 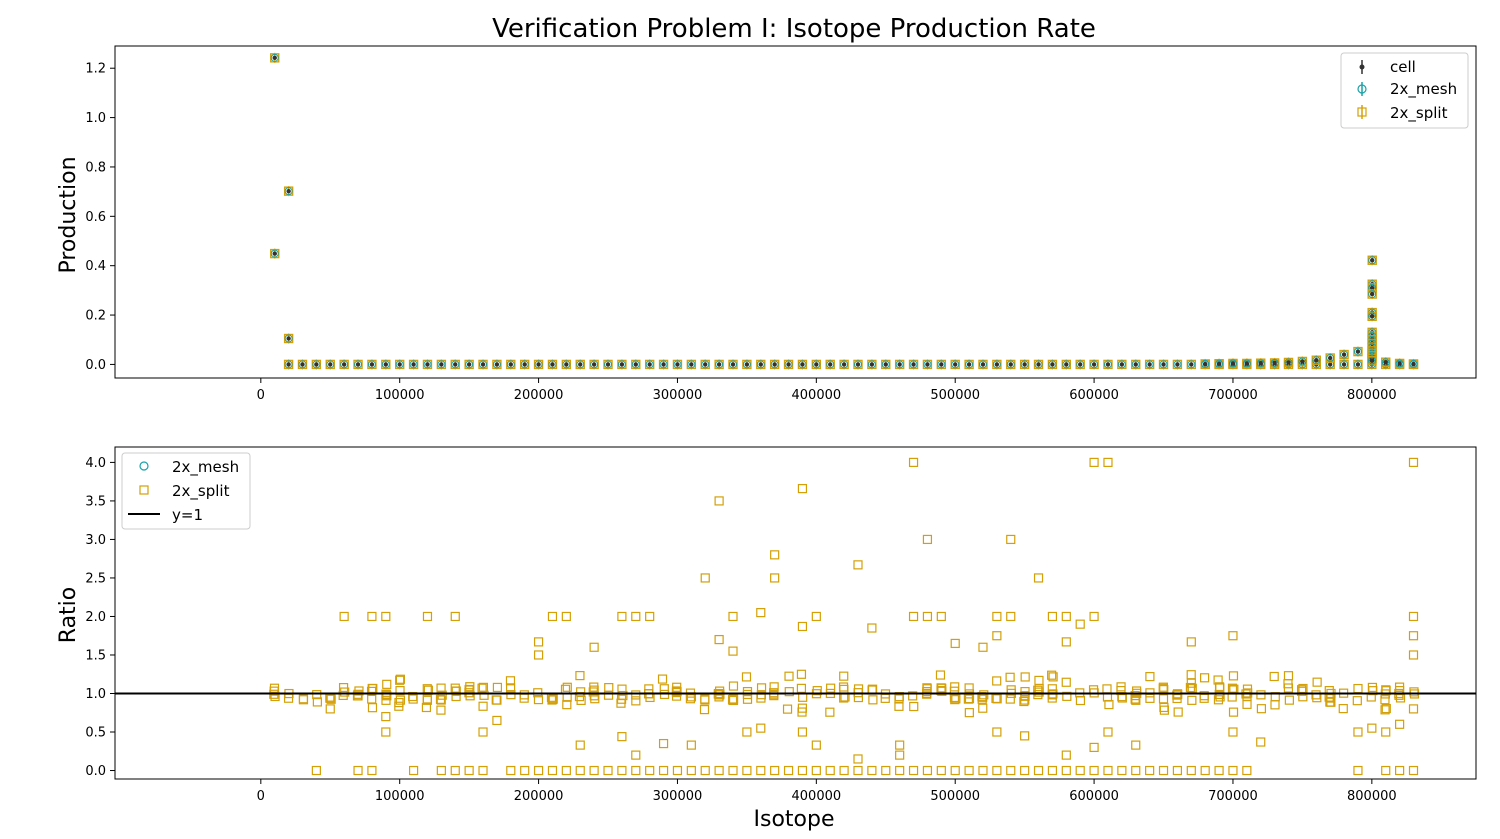 What do you see at coordinates (1362, 67) in the screenshot?
I see `legend-cell-dot-icon` at bounding box center [1362, 67].